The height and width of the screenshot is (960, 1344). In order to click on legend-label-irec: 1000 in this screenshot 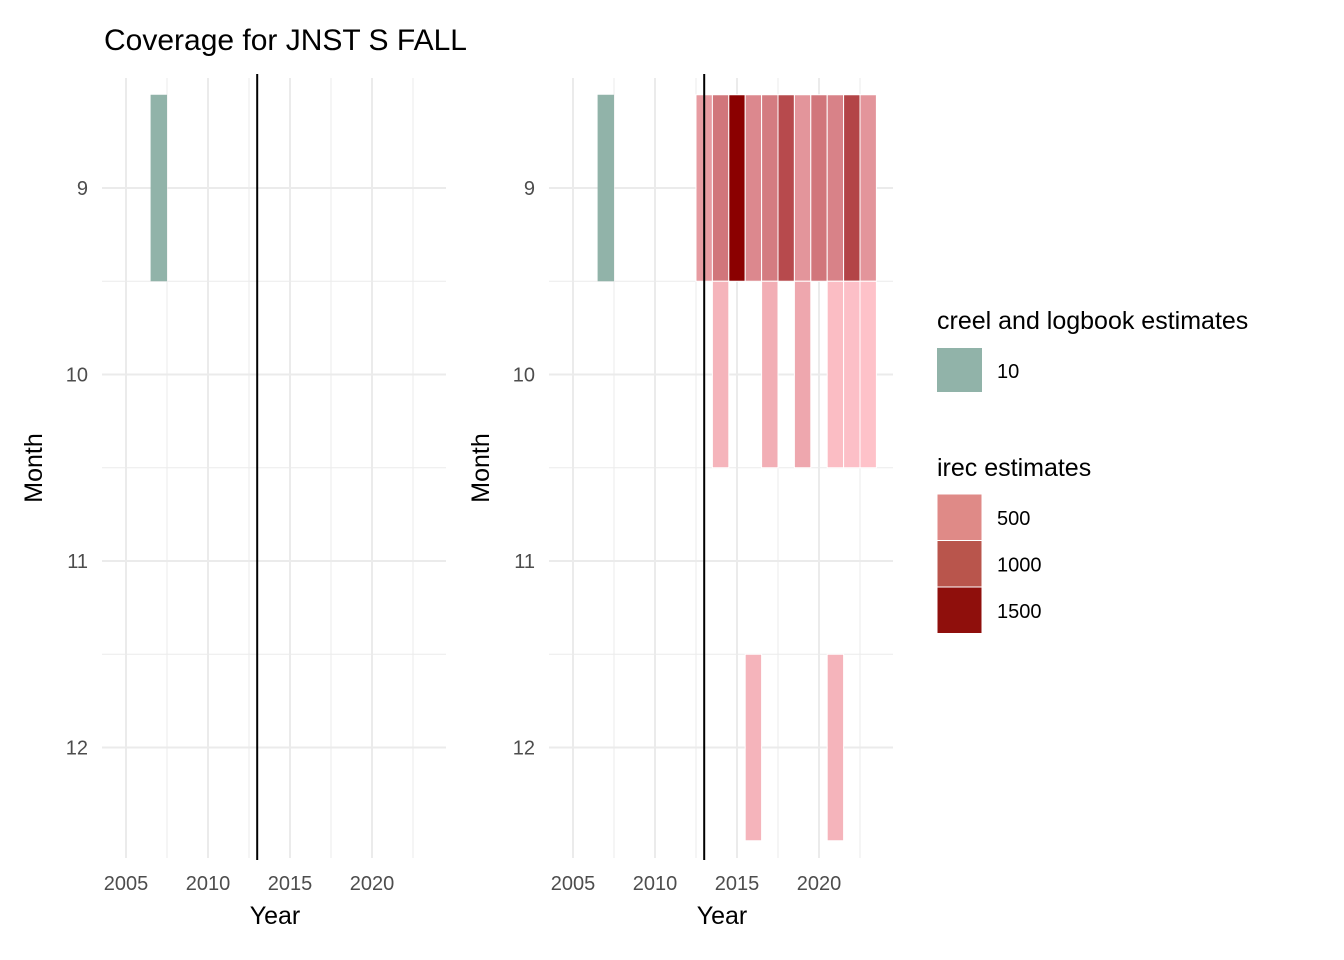, I will do `click(1019, 566)`.